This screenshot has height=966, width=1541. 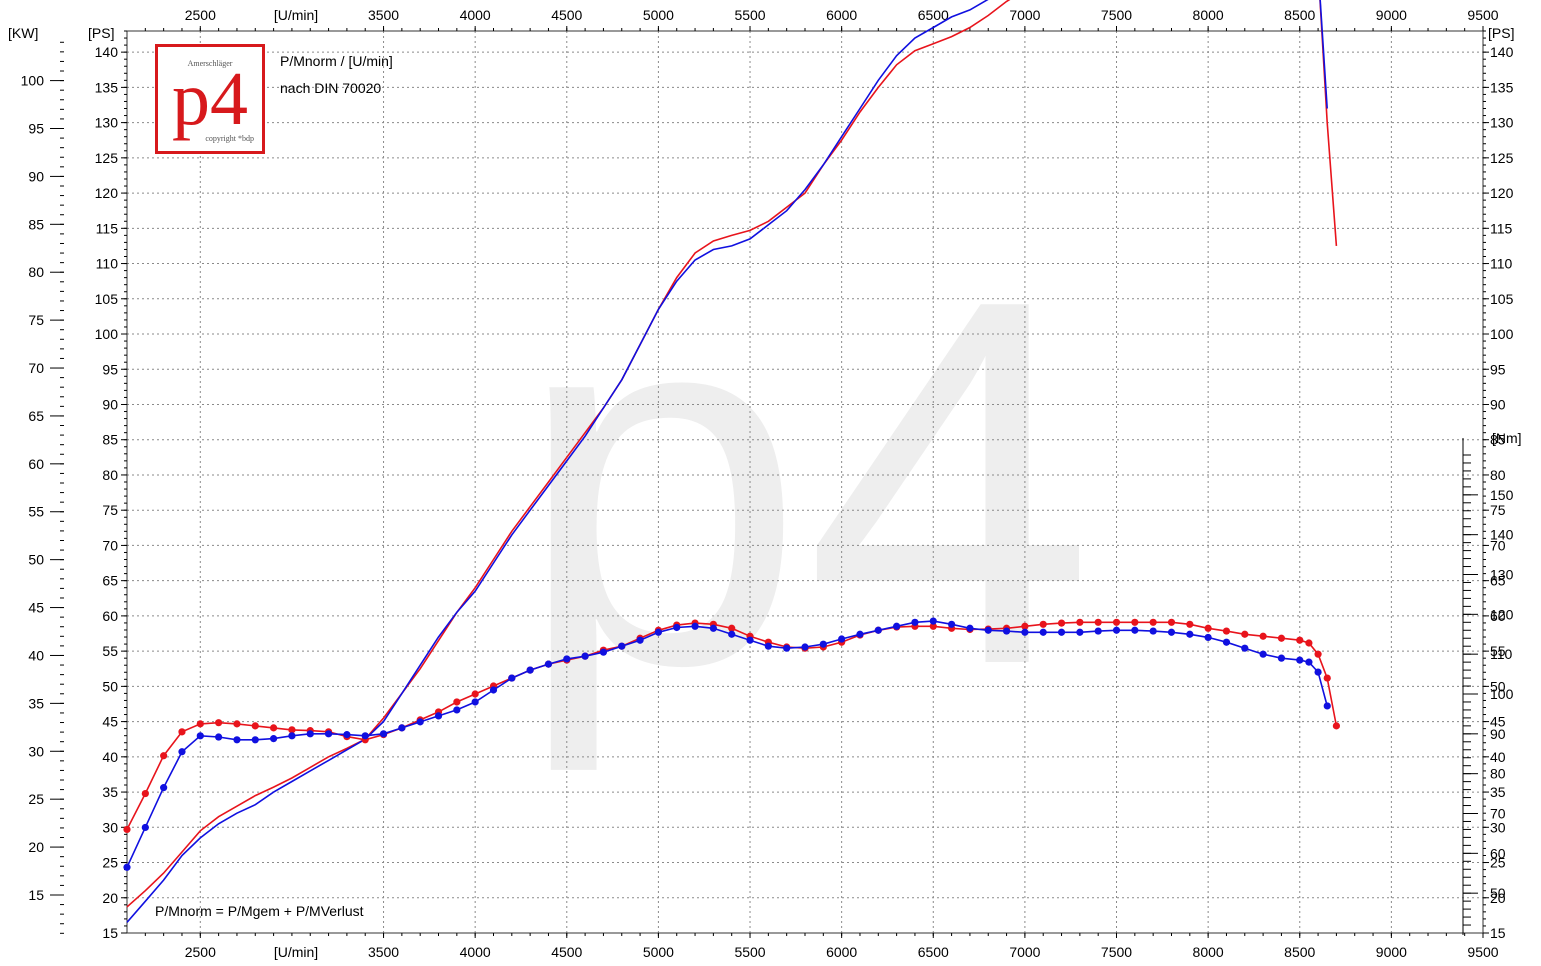 What do you see at coordinates (1498, 686) in the screenshot?
I see `ps-tick-label-right: 50` at bounding box center [1498, 686].